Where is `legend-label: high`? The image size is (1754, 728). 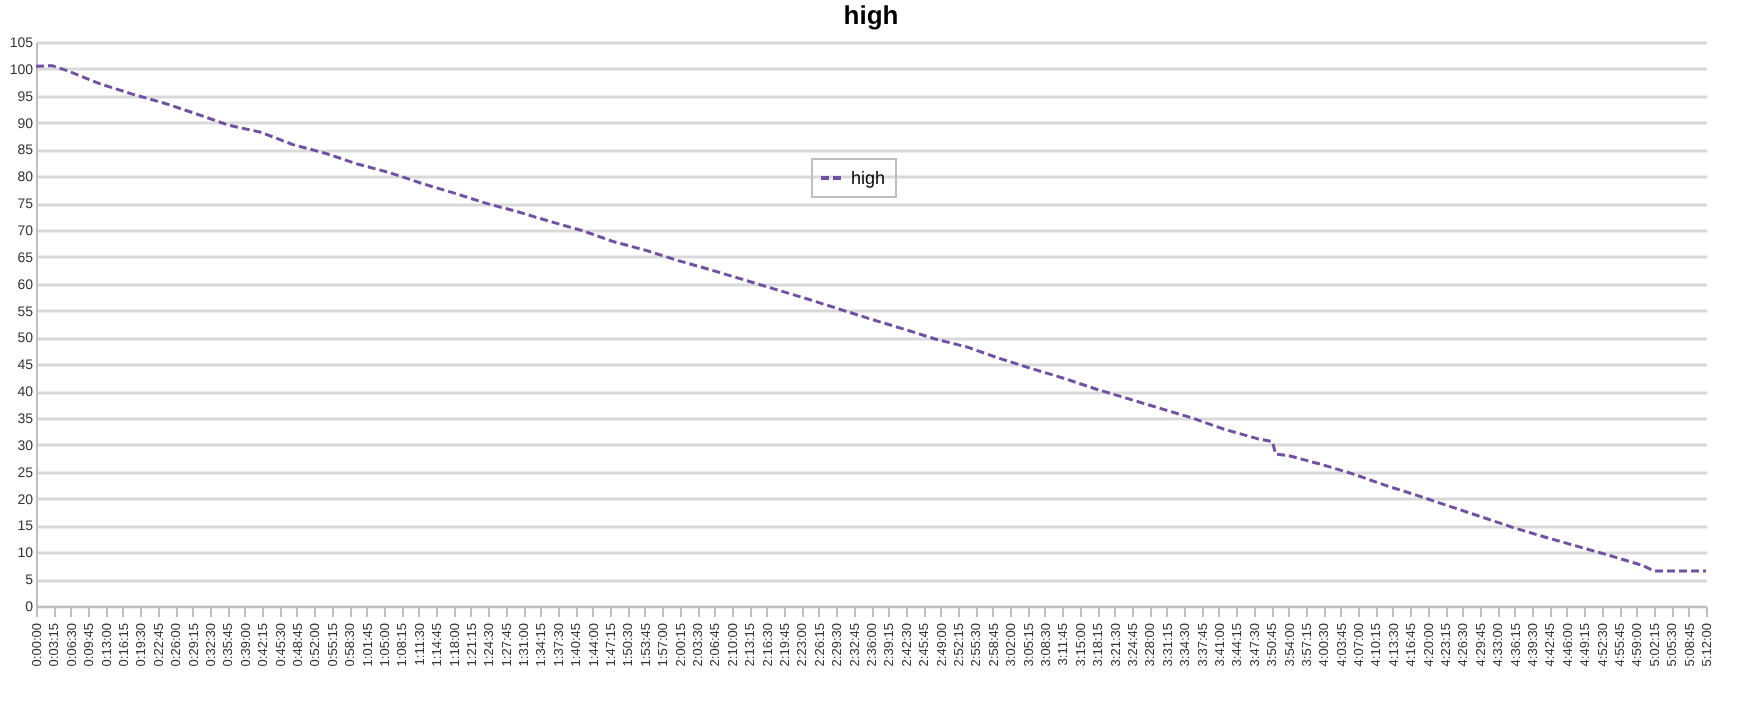
legend-label: high is located at coordinates (868, 178).